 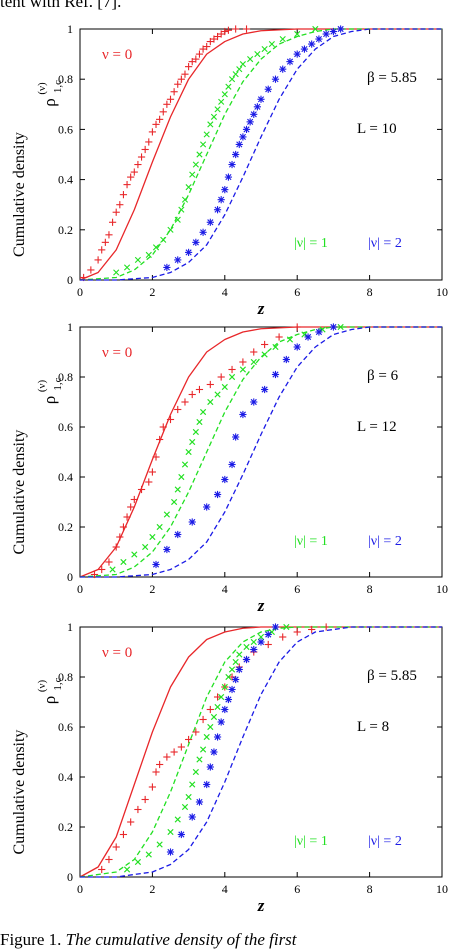 What do you see at coordinates (117, 55) in the screenshot?
I see `legend-nu0: ν = 0` at bounding box center [117, 55].